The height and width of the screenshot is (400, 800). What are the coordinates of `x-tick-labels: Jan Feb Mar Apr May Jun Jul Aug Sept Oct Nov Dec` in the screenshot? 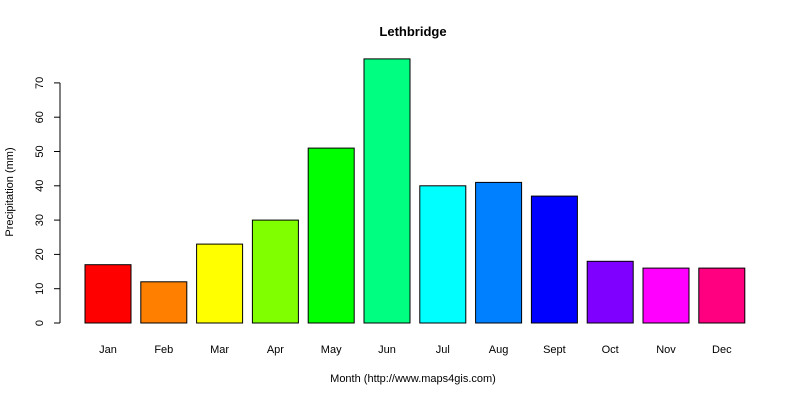 It's located at (415, 350).